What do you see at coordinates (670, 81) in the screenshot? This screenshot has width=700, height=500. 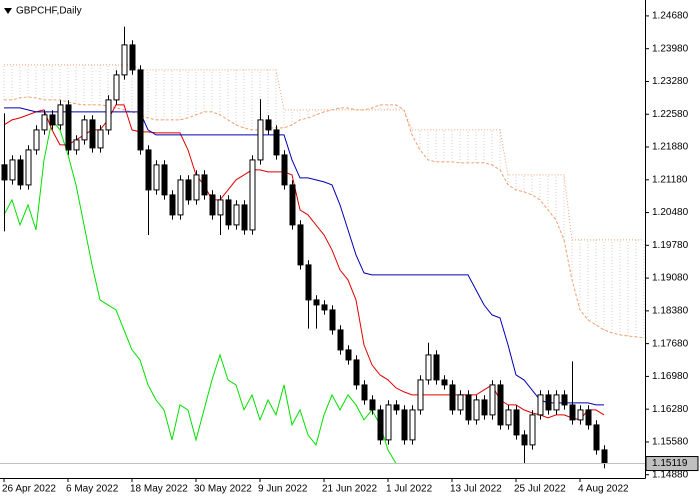 I see `y-tick-label: 1.23280` at bounding box center [670, 81].